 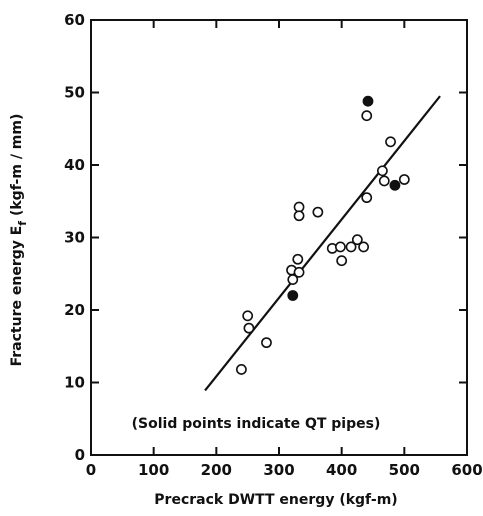 I want to click on y-tick-label: 20, so click(x=74, y=310).